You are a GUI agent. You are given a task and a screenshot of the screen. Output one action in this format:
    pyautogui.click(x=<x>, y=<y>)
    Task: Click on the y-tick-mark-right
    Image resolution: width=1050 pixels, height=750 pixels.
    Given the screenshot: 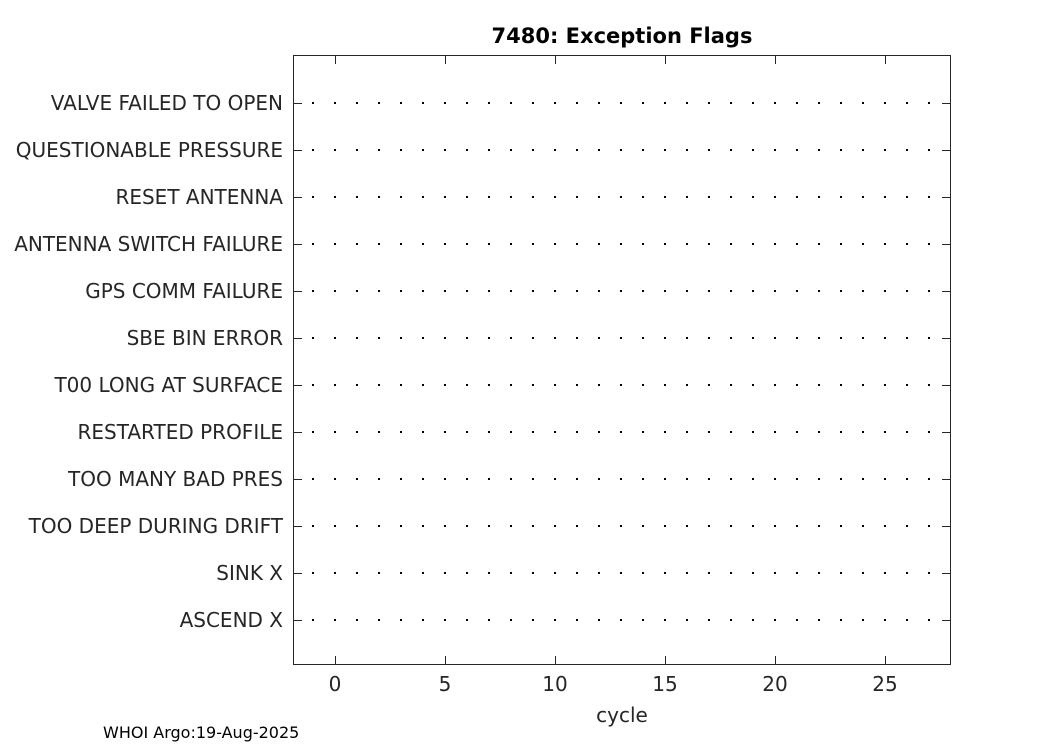 What is the action you would take?
    pyautogui.click(x=946, y=103)
    